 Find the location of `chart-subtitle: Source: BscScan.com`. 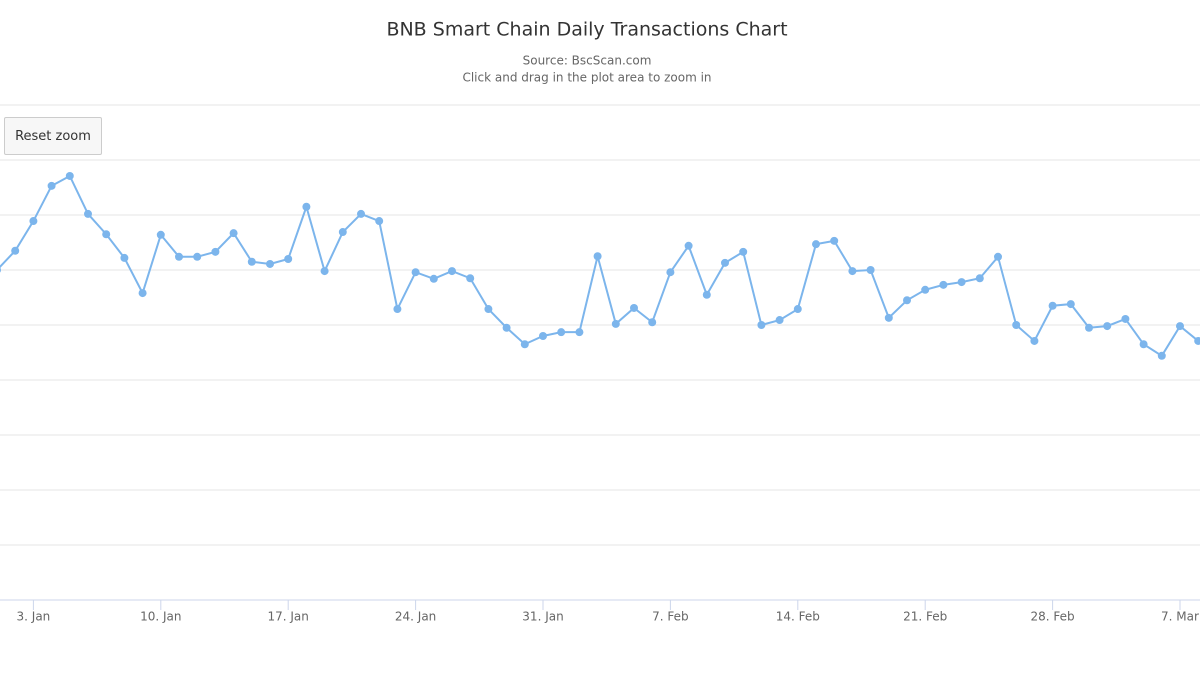

chart-subtitle: Source: BscScan.com is located at coordinates (587, 61).